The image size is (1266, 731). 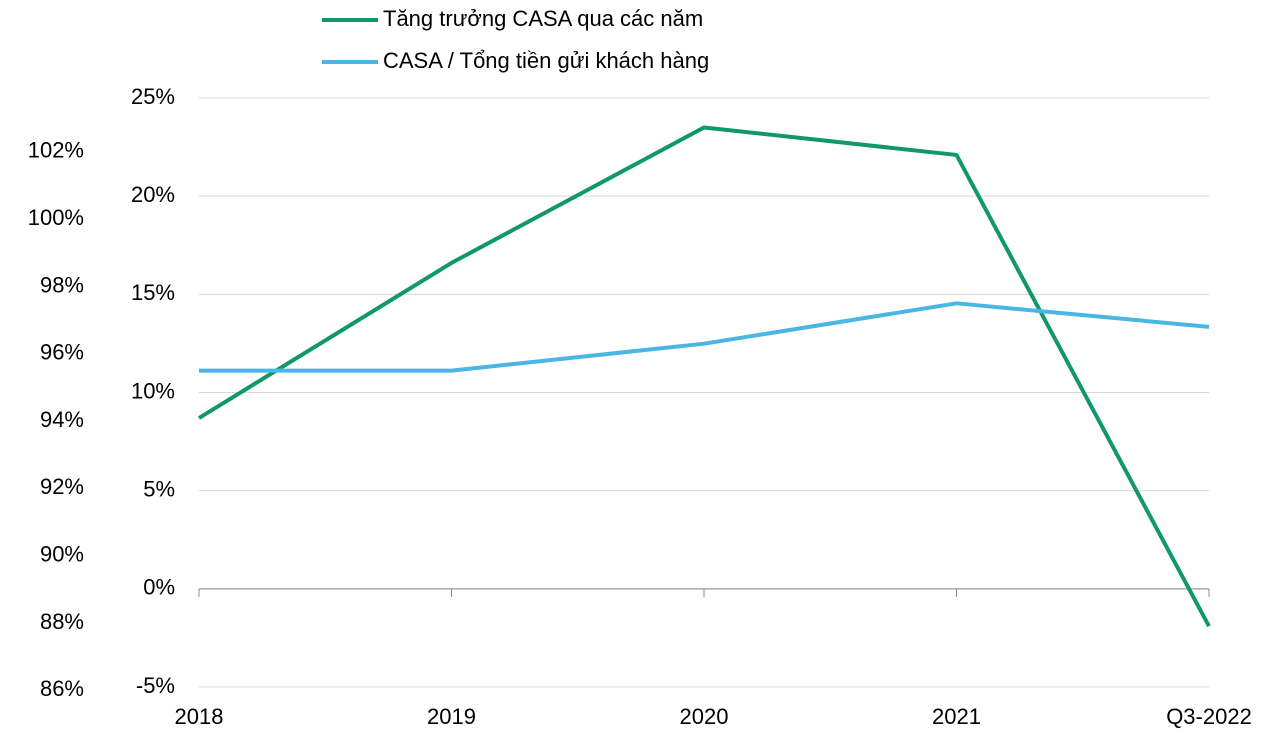 I want to click on y2-tick-label: 92%, so click(x=62, y=486).